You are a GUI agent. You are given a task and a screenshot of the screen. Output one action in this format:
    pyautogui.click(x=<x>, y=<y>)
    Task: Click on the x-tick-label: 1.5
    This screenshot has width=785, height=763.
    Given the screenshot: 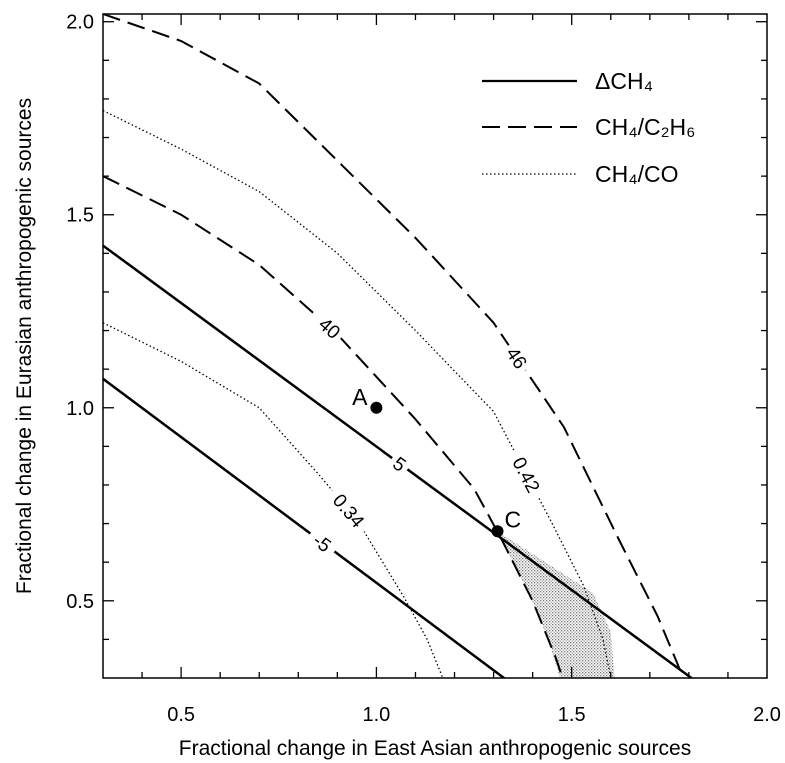 What is the action you would take?
    pyautogui.click(x=572, y=715)
    